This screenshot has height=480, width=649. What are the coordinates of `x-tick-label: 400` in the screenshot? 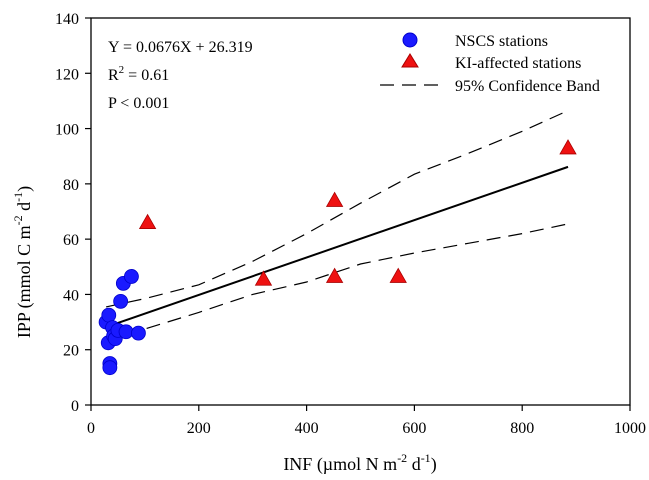 It's located at (307, 428).